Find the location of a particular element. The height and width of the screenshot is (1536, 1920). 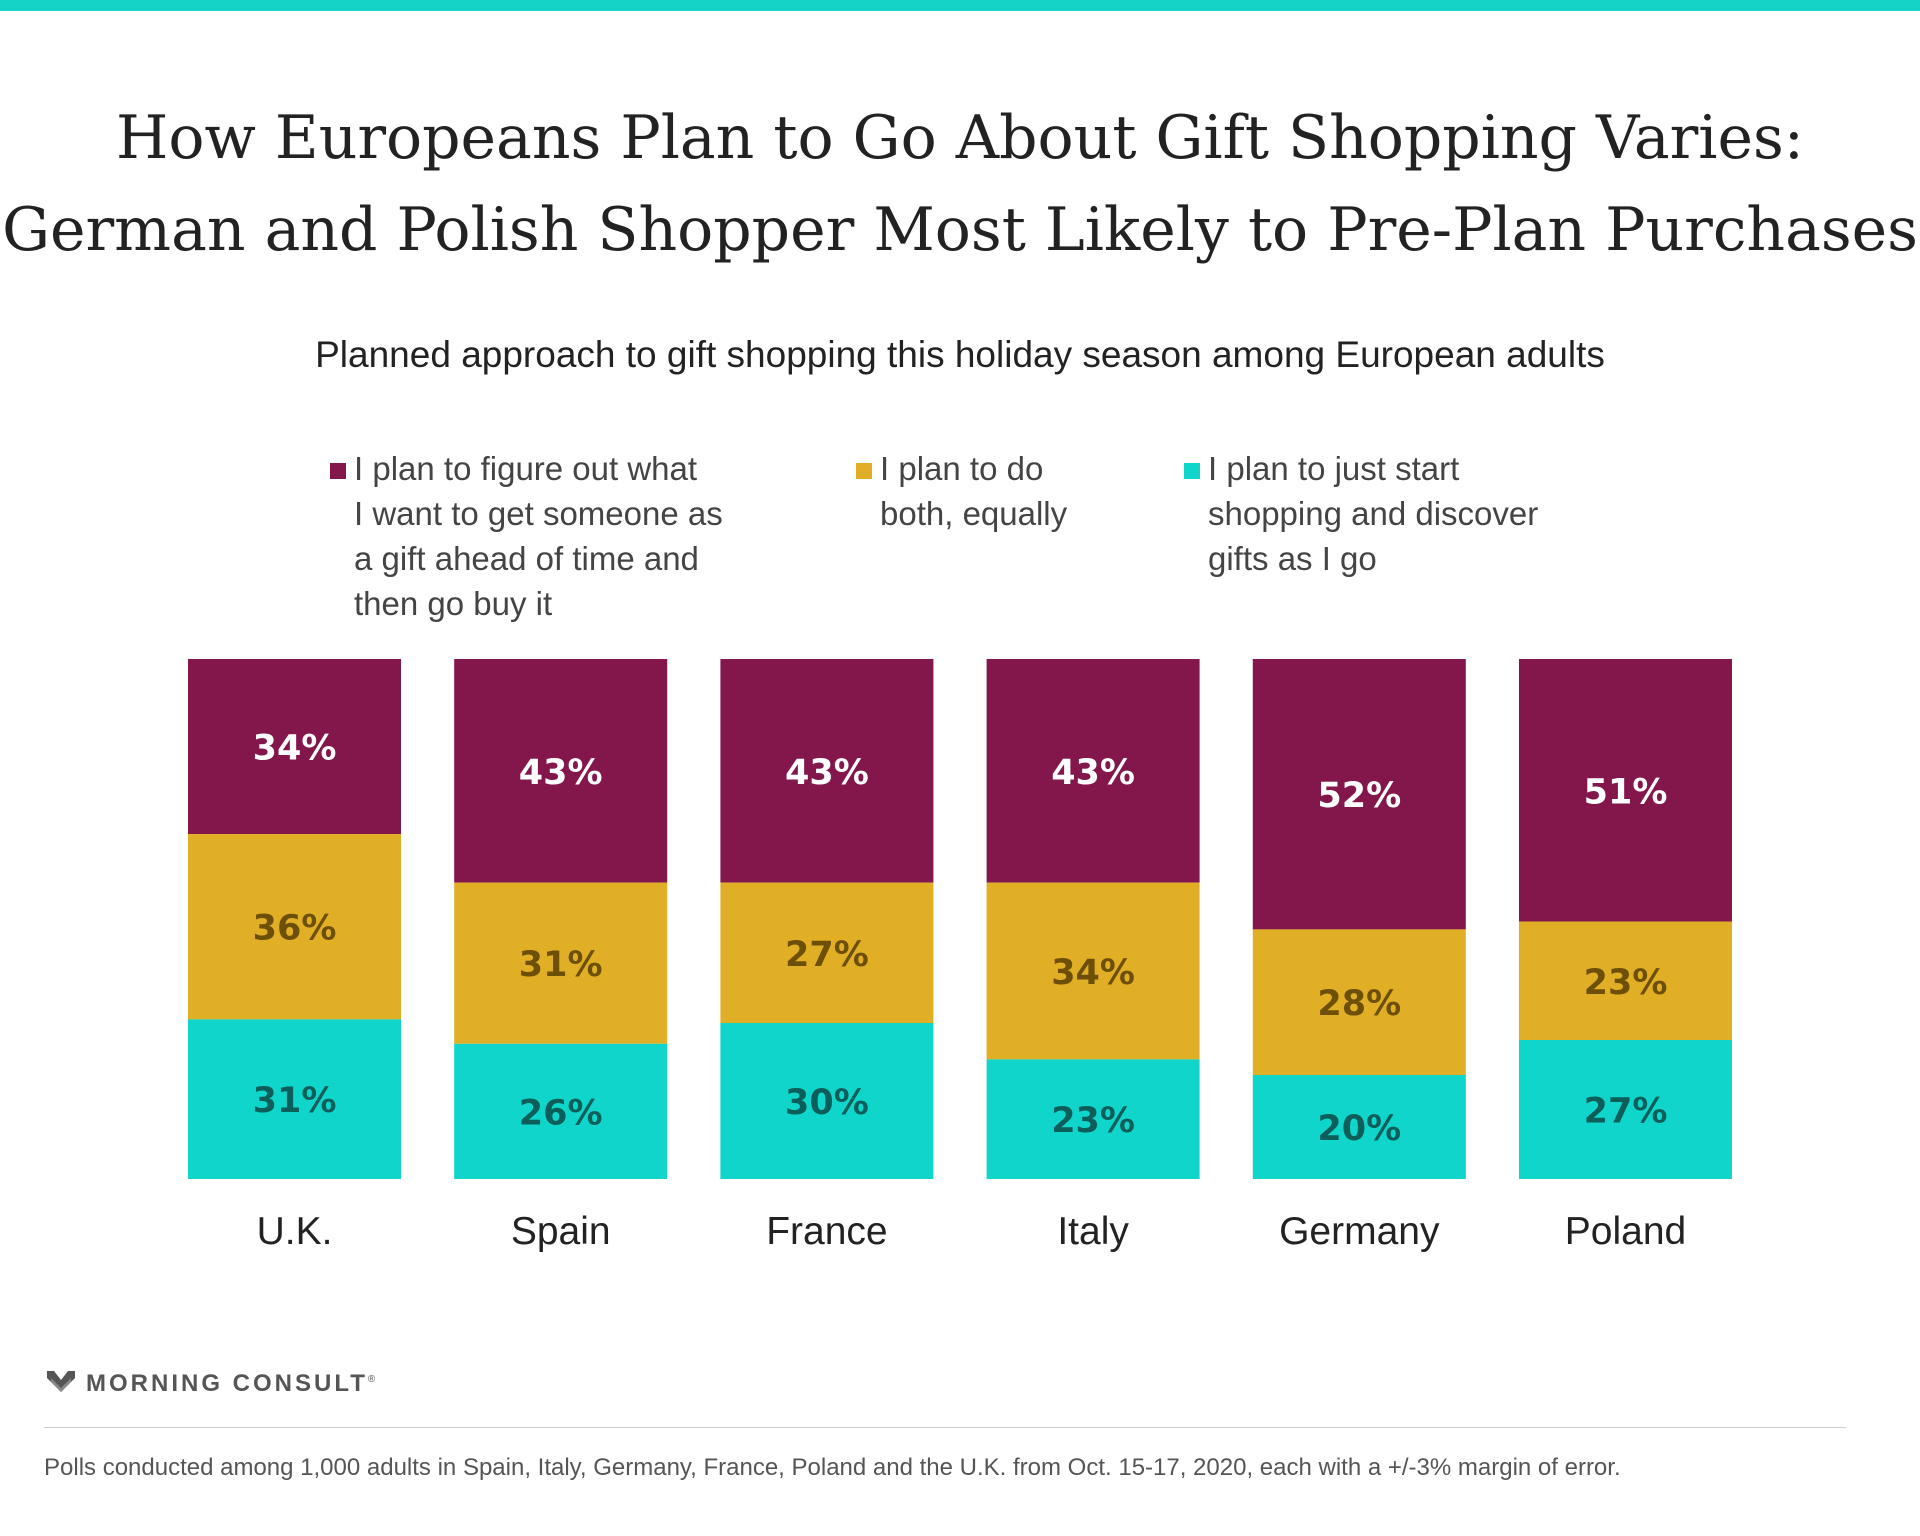

data-label-germany-s0: 52% is located at coordinates (1359, 796).